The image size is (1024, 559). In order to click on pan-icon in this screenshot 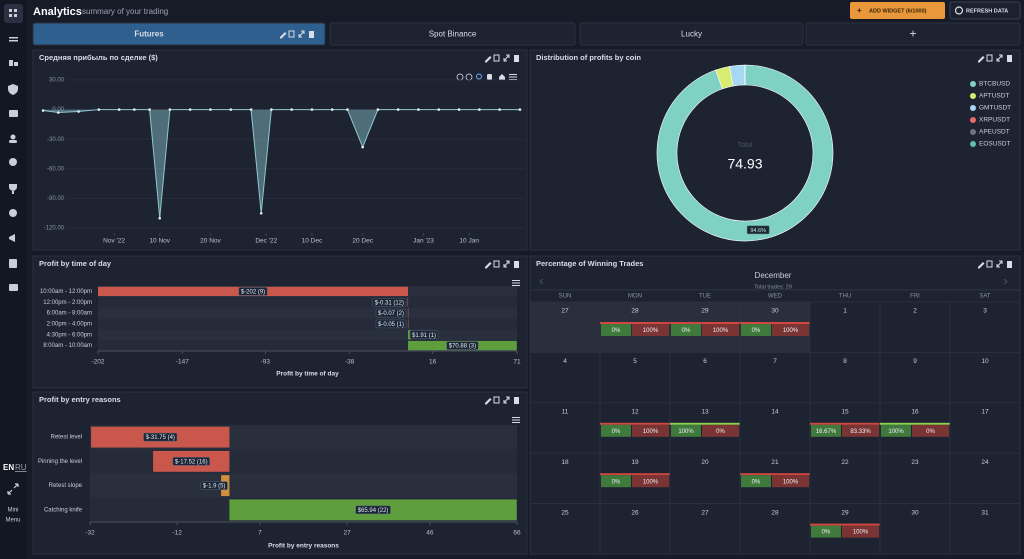, I will do `click(489, 77)`.